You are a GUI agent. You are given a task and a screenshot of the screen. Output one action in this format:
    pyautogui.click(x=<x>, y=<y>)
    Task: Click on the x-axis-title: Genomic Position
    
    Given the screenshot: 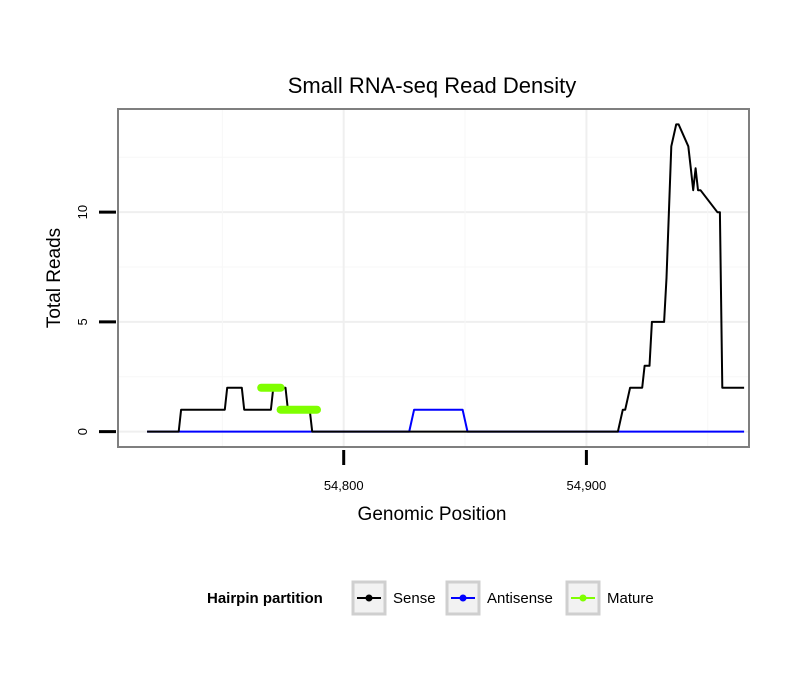 What is the action you would take?
    pyautogui.click(x=432, y=514)
    